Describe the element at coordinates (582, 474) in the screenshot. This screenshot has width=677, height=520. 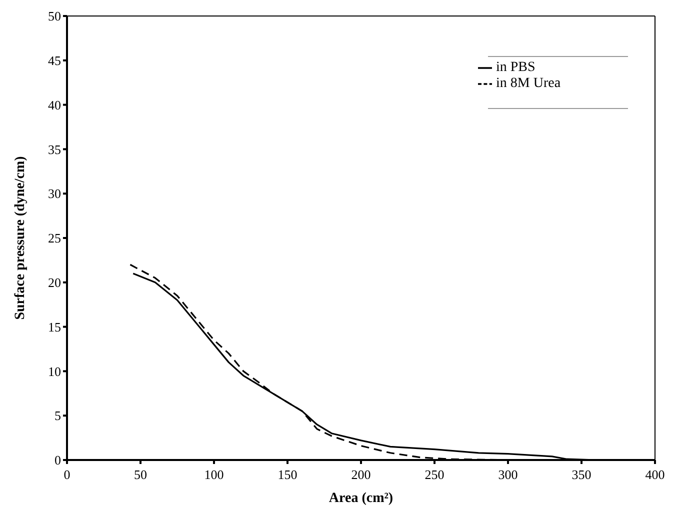
I see `x-tick-label: 350` at that location.